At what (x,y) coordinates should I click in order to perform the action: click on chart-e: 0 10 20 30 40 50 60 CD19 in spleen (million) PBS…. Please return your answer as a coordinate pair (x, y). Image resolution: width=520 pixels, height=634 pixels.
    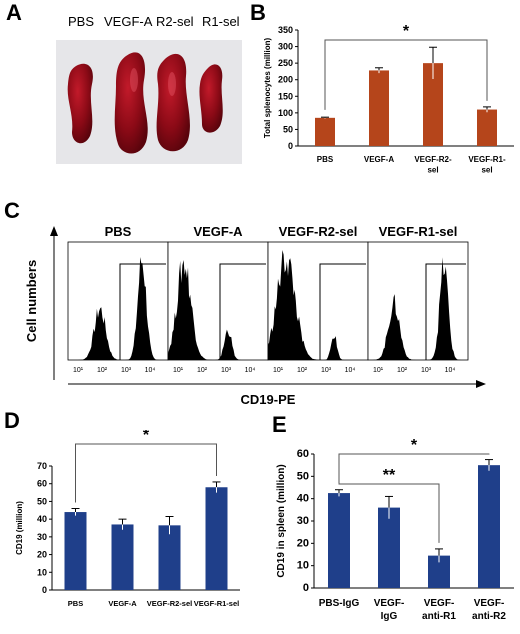
    Looking at the image, I should click on (395, 529).